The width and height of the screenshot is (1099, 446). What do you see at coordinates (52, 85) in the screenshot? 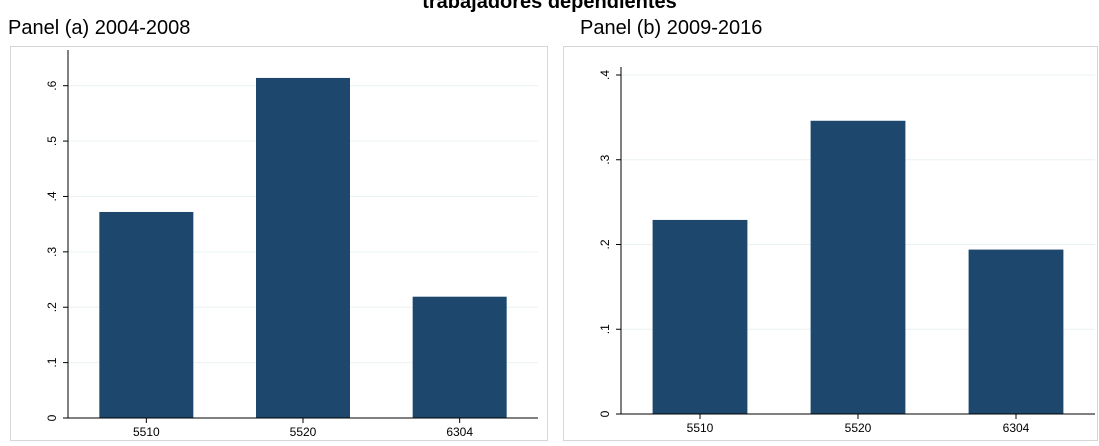
I see `y-tick-label: .6` at bounding box center [52, 85].